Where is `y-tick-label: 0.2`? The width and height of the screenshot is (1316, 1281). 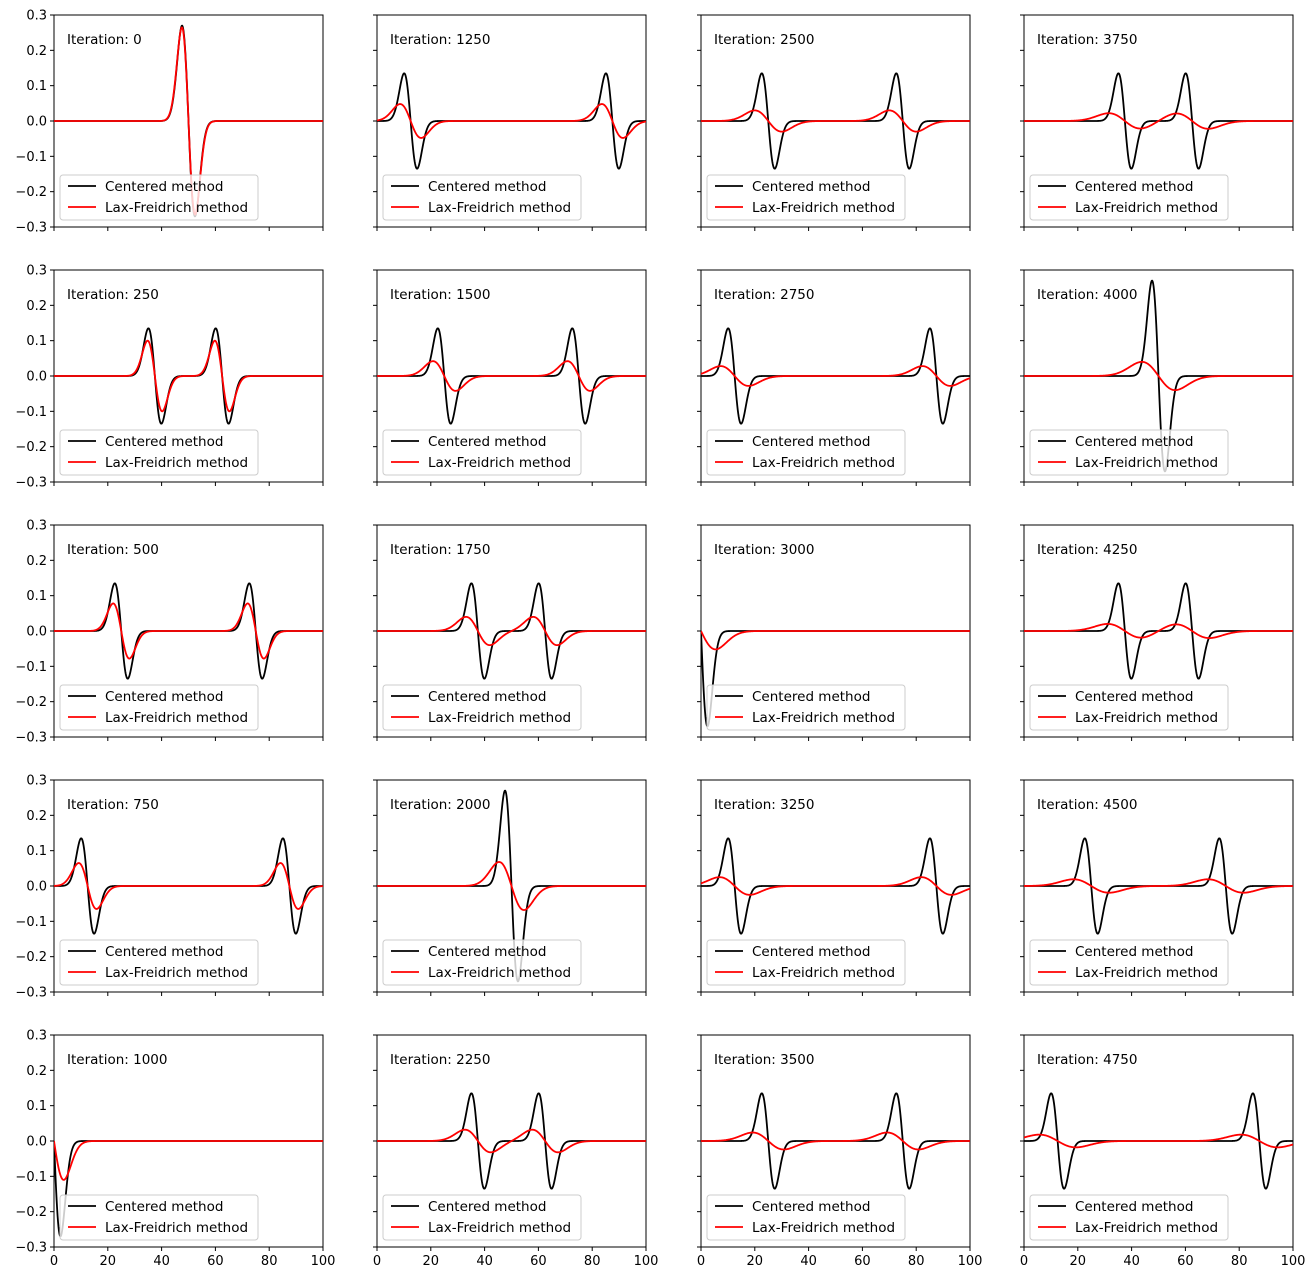
y-tick-label: 0.2 is located at coordinates (36, 306).